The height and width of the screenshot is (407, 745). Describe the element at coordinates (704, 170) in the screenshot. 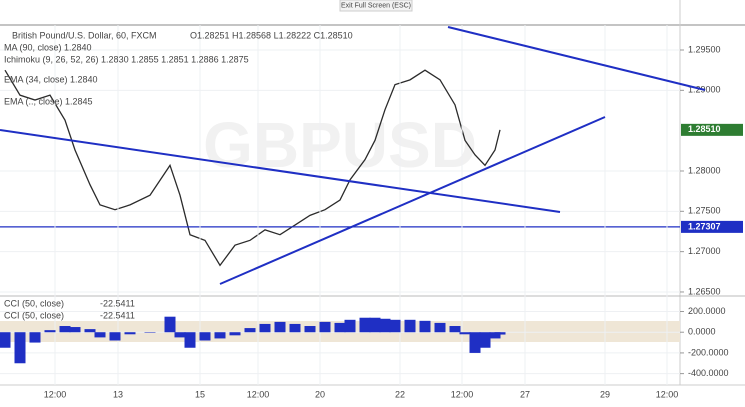

I see `y-tick-label: 1.28000` at that location.